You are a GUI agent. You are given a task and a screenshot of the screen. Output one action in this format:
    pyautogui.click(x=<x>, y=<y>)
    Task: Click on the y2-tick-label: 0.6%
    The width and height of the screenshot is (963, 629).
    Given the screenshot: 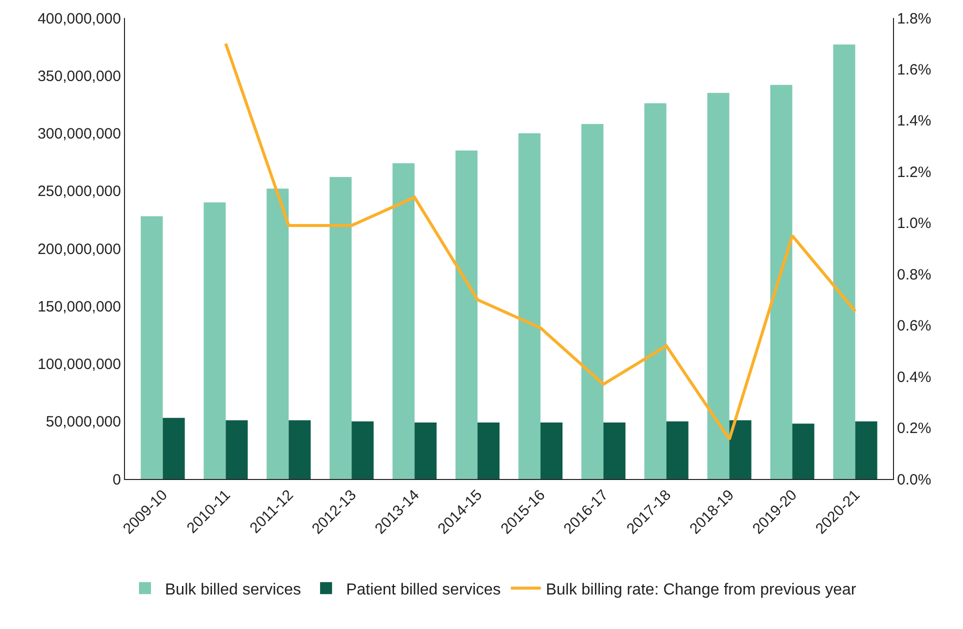 What is the action you would take?
    pyautogui.click(x=914, y=326)
    